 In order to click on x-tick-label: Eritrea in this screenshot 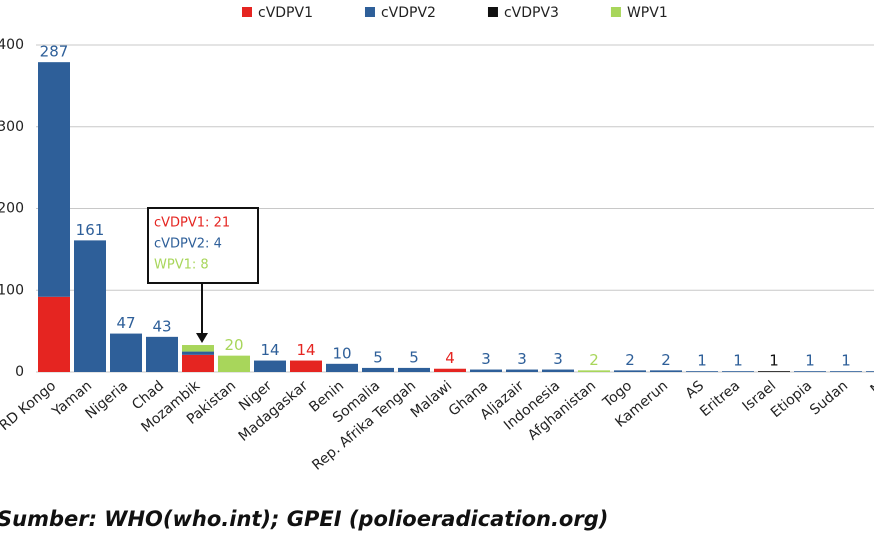, I will do `click(720, 399)`.